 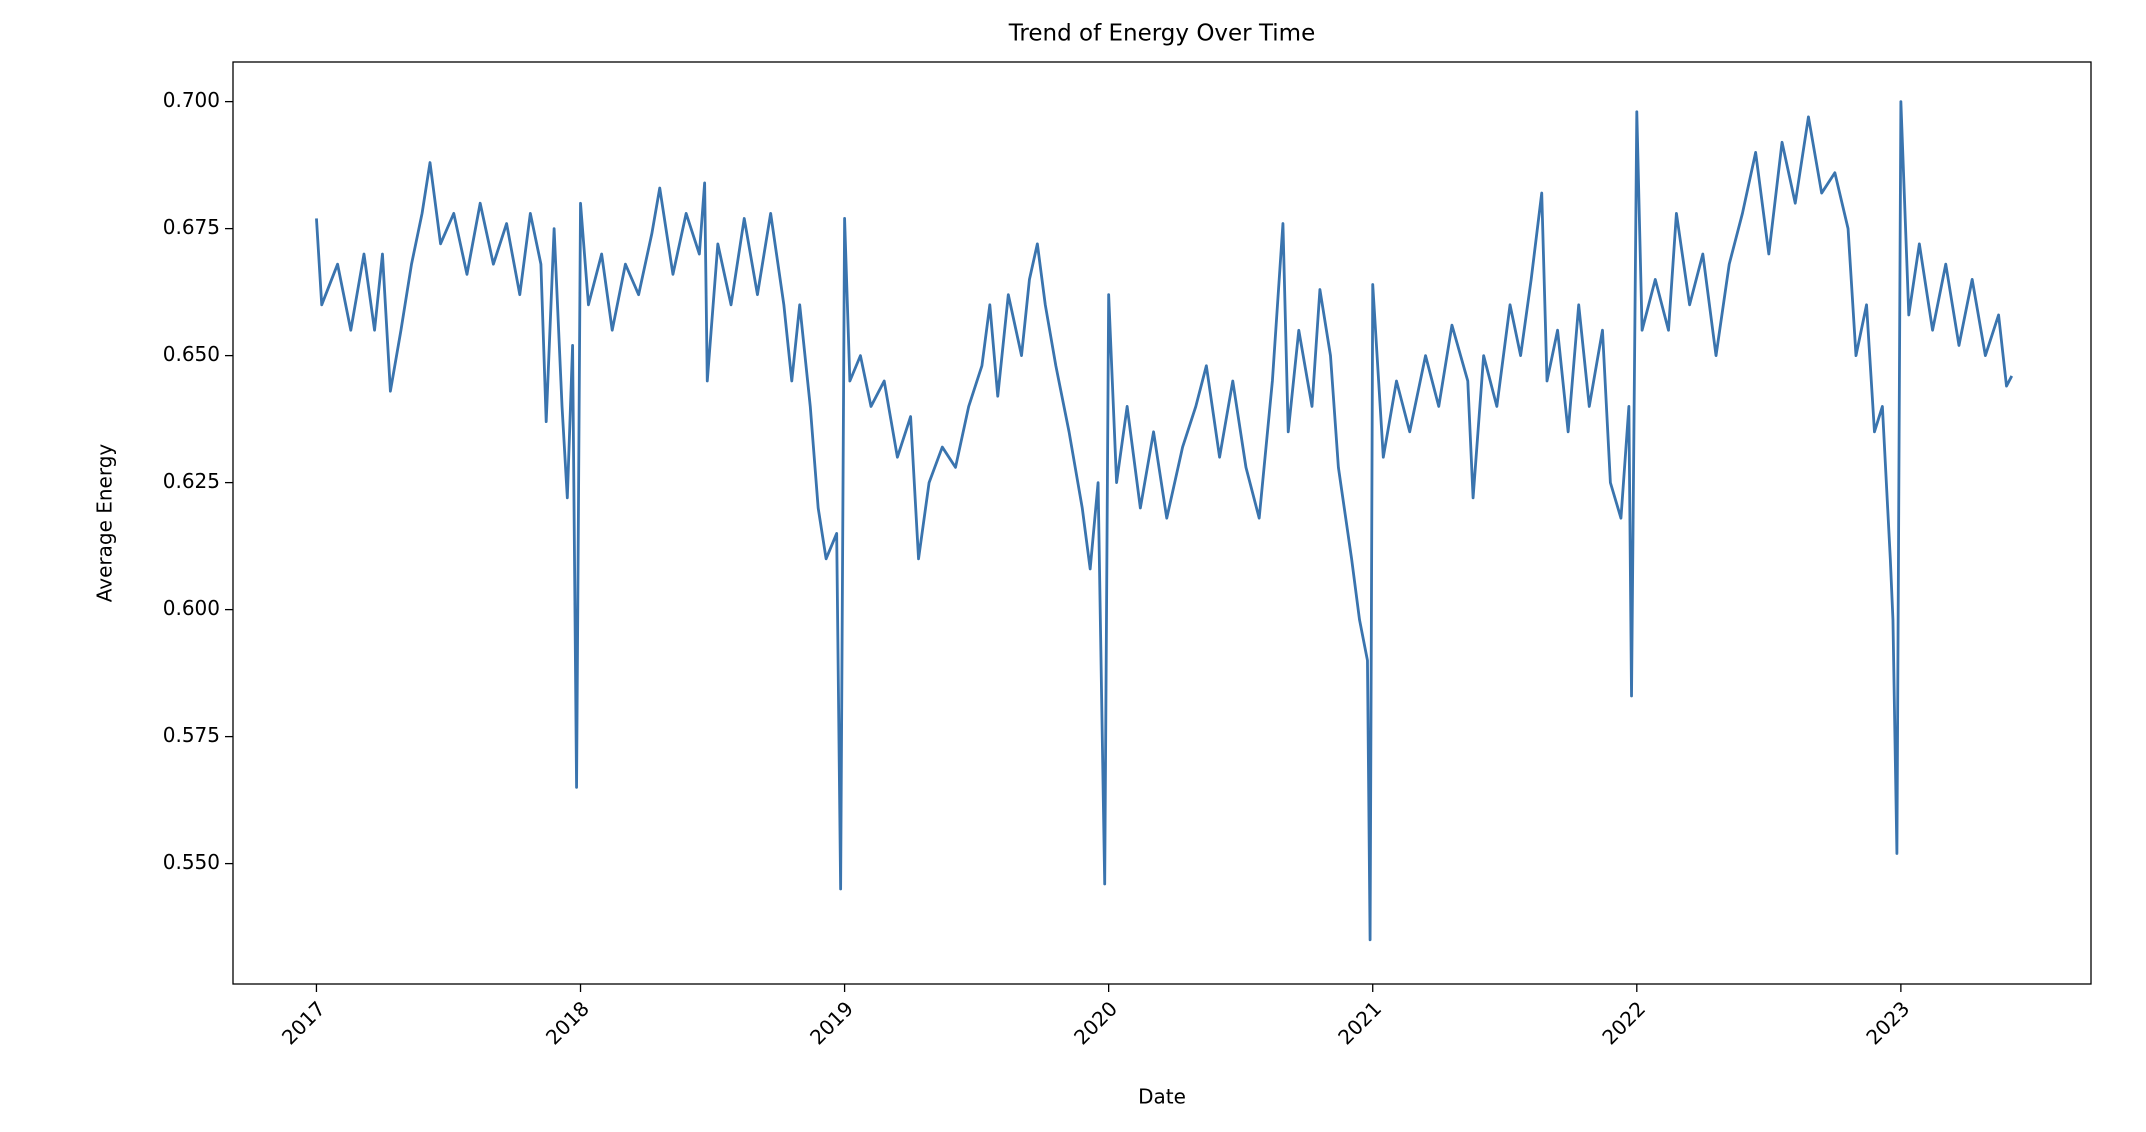 What do you see at coordinates (1623, 1022) in the screenshot?
I see `x-tick-label: 2022` at bounding box center [1623, 1022].